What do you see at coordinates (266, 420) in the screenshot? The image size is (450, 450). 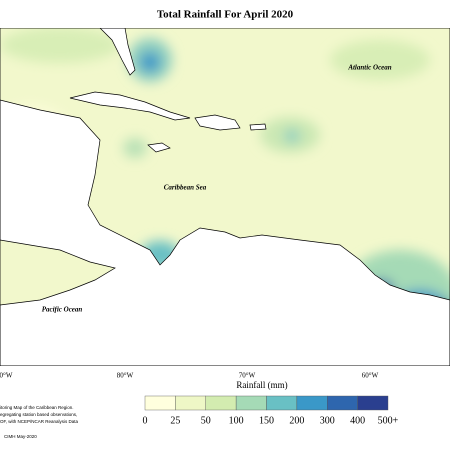 I see `legend-label: 150` at bounding box center [266, 420].